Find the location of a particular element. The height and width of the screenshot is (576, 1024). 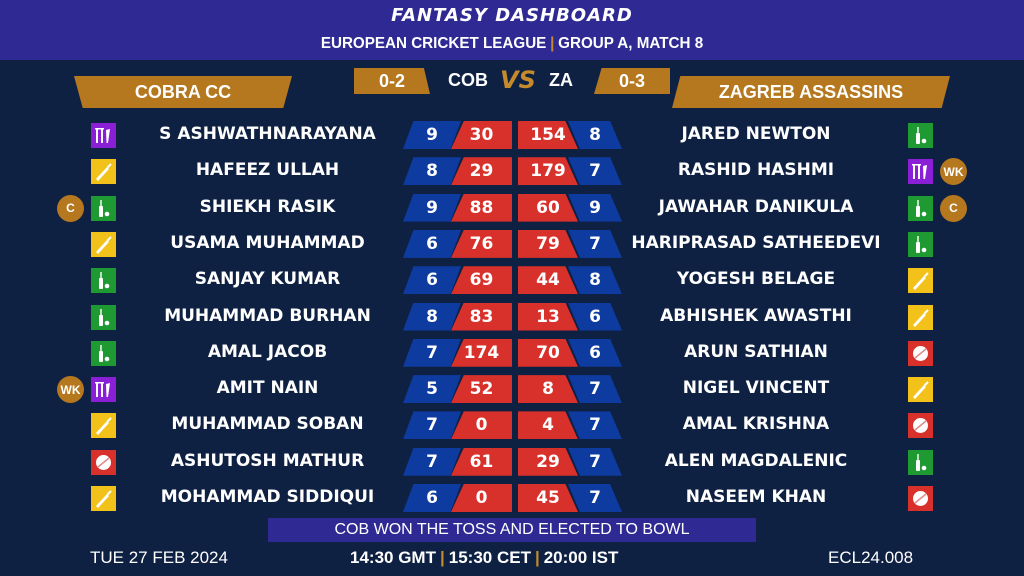

league-name: EUROPEAN CRICKET LEAGUE is located at coordinates (433, 43).